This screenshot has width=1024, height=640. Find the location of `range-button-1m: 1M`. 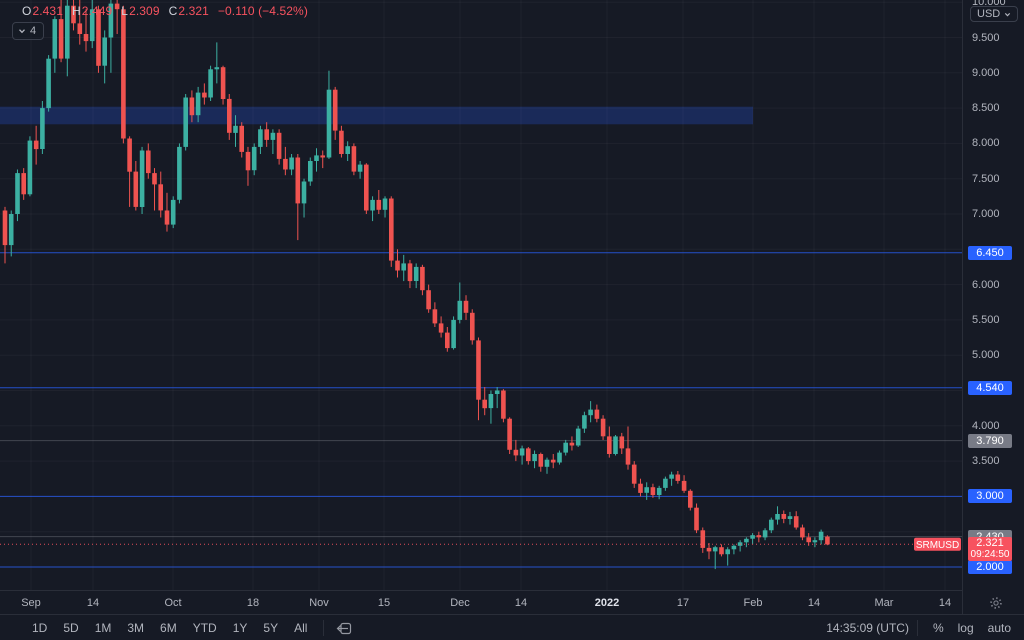

range-button-1m: 1M is located at coordinates (103, 628).